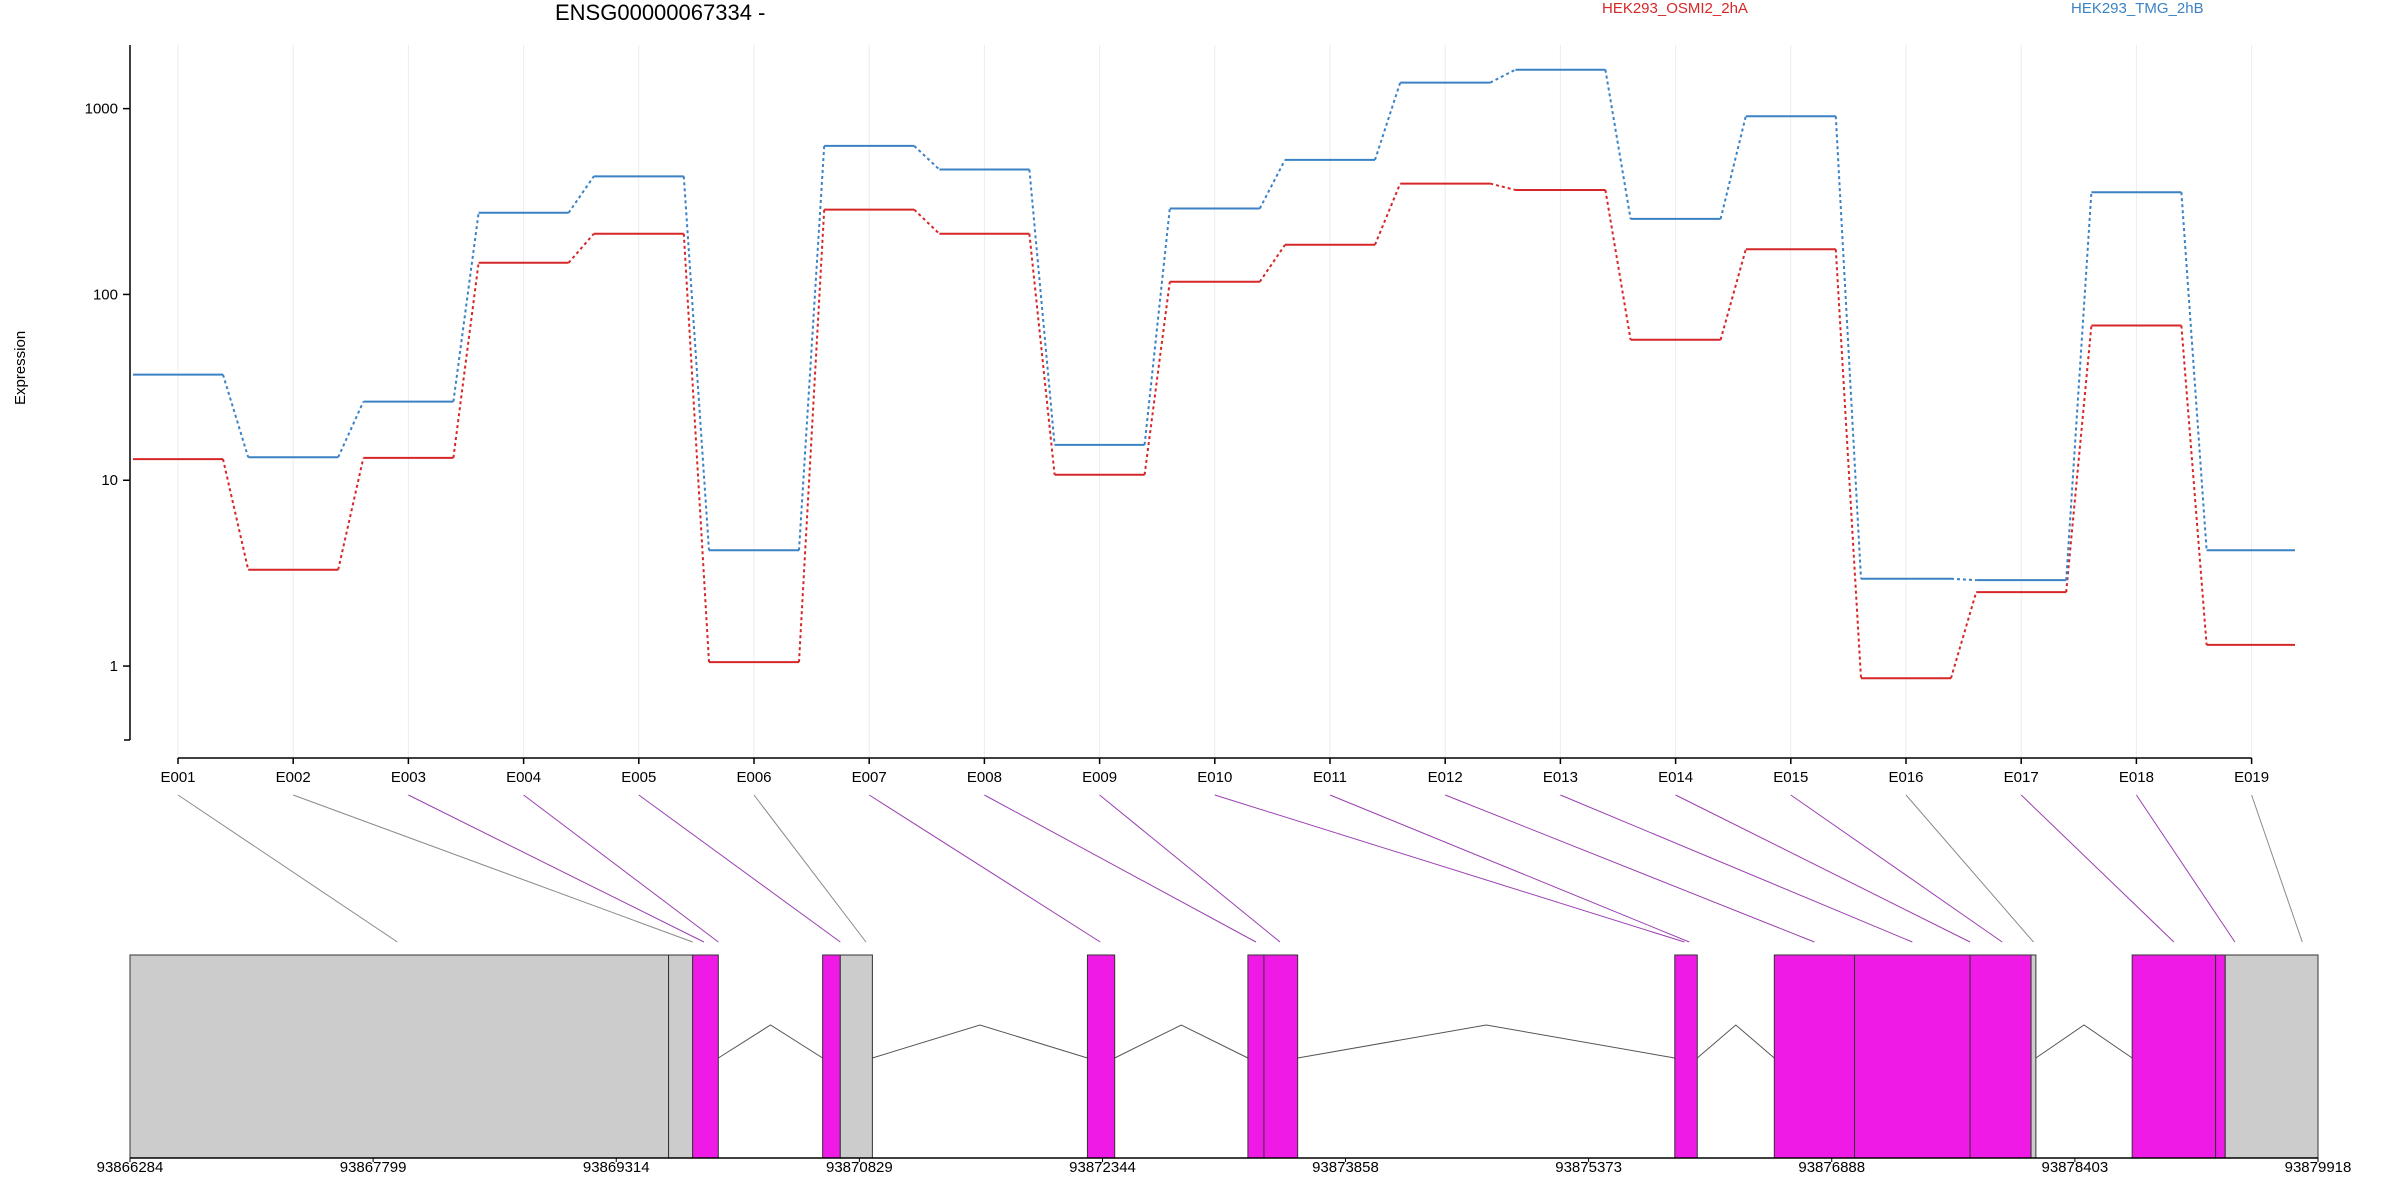 Image resolution: width=2400 pixels, height=1200 pixels. What do you see at coordinates (1848, 464) in the screenshot?
I see `connector-HEK293_OSMI2_2hA-E015` at bounding box center [1848, 464].